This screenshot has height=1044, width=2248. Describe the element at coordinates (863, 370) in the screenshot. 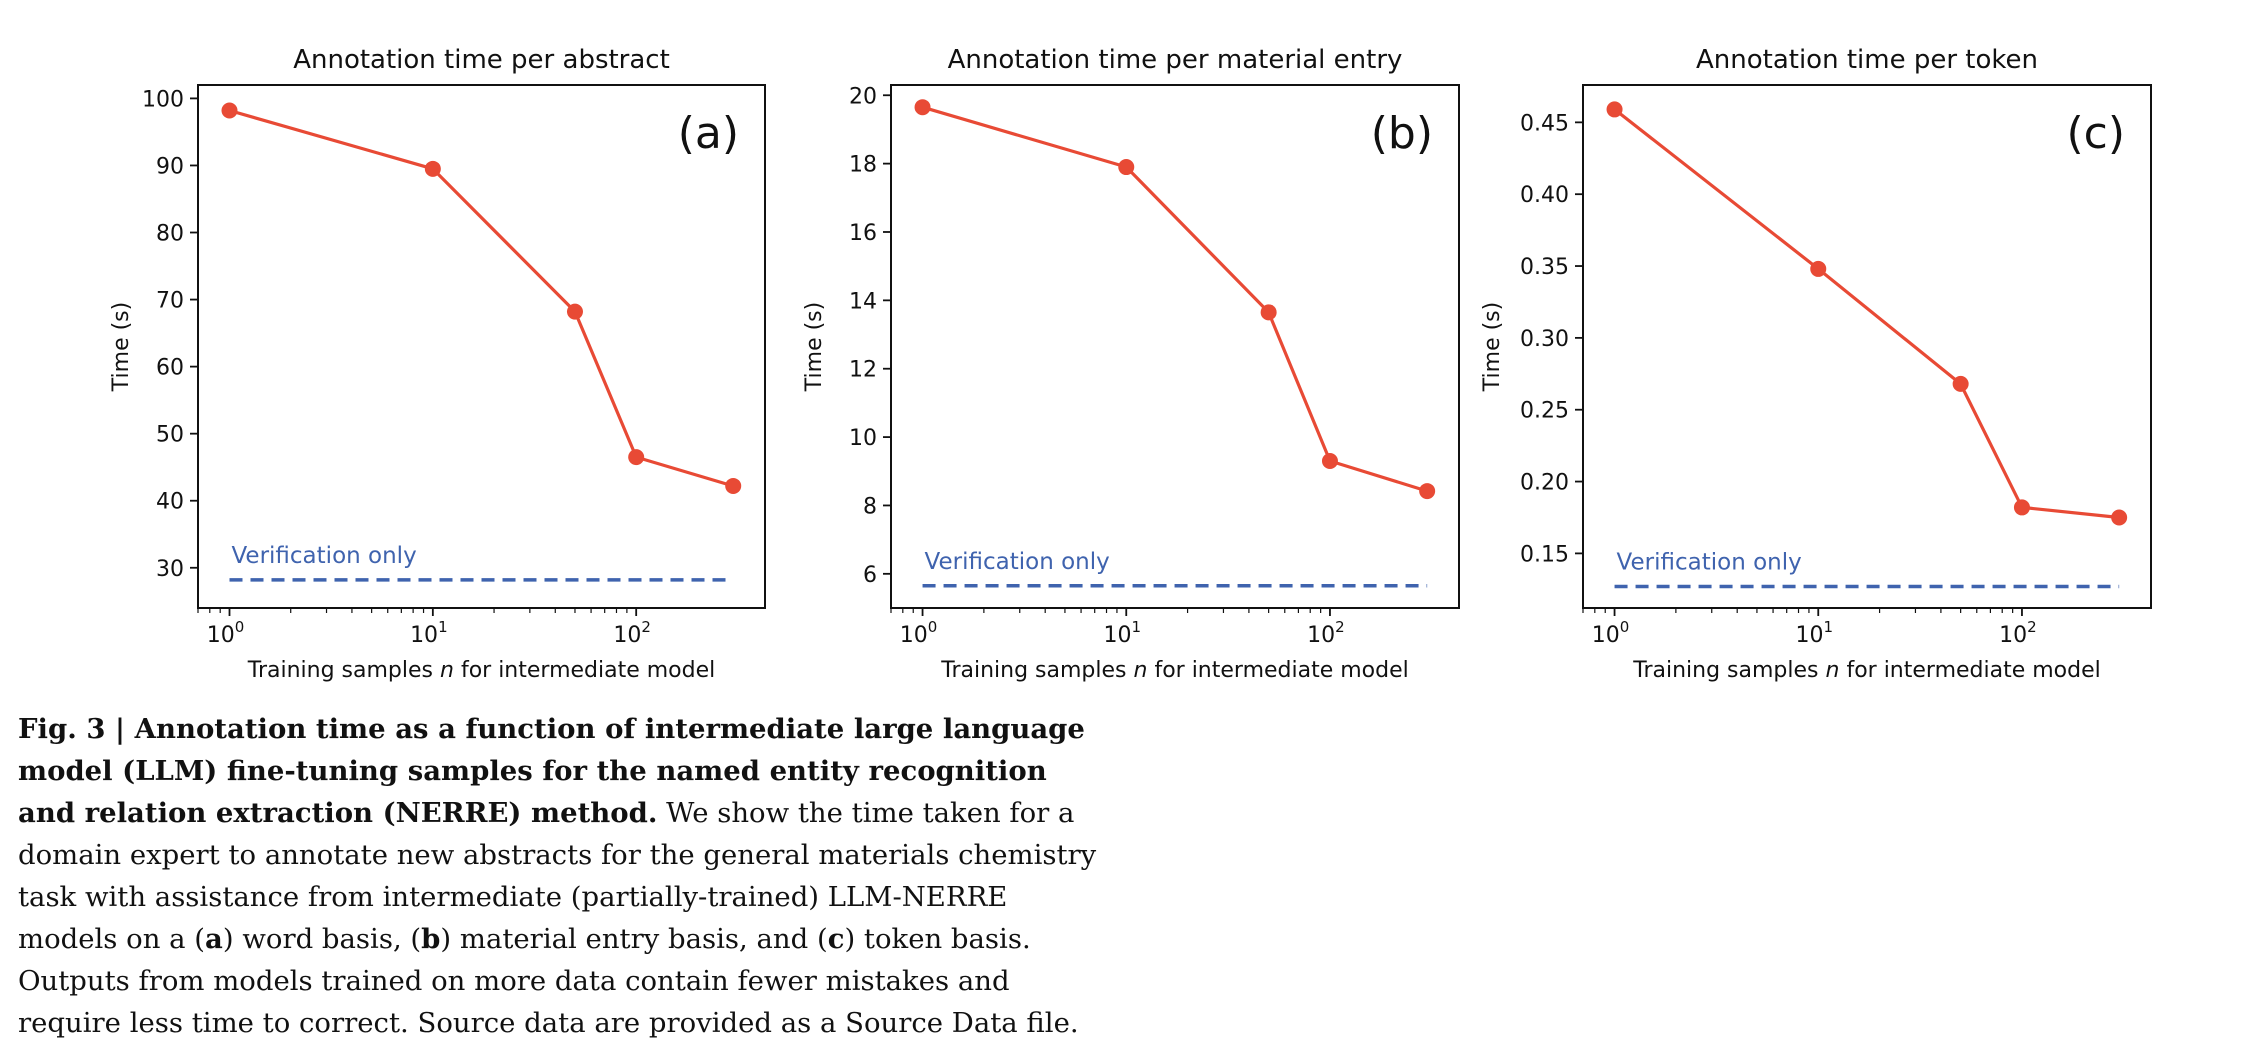

I see `y-tick-label: 12` at that location.